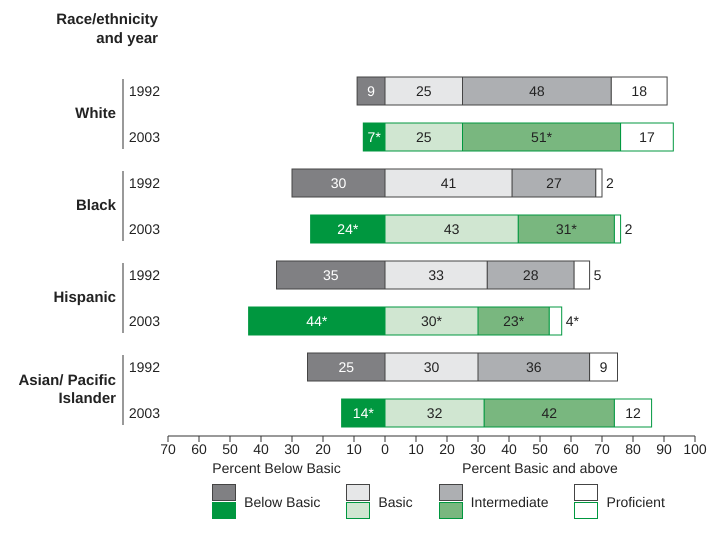 The image size is (727, 542). I want to click on data-label: 33, so click(436, 274).